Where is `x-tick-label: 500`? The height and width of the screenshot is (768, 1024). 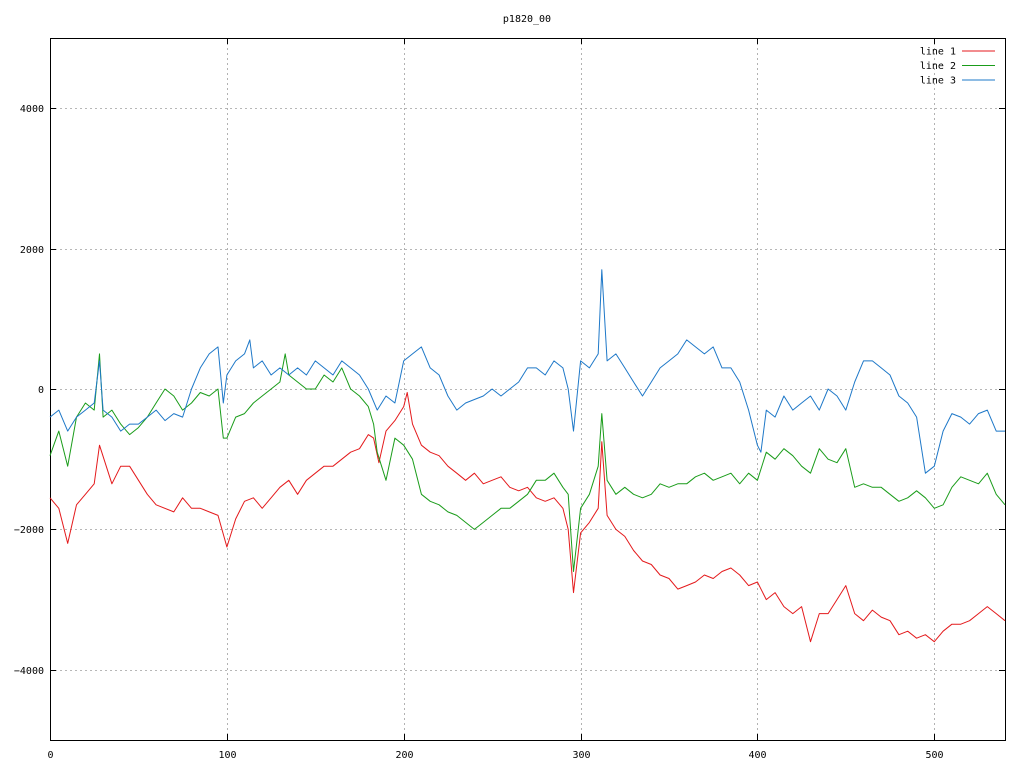
x-tick-label: 500 is located at coordinates (934, 755).